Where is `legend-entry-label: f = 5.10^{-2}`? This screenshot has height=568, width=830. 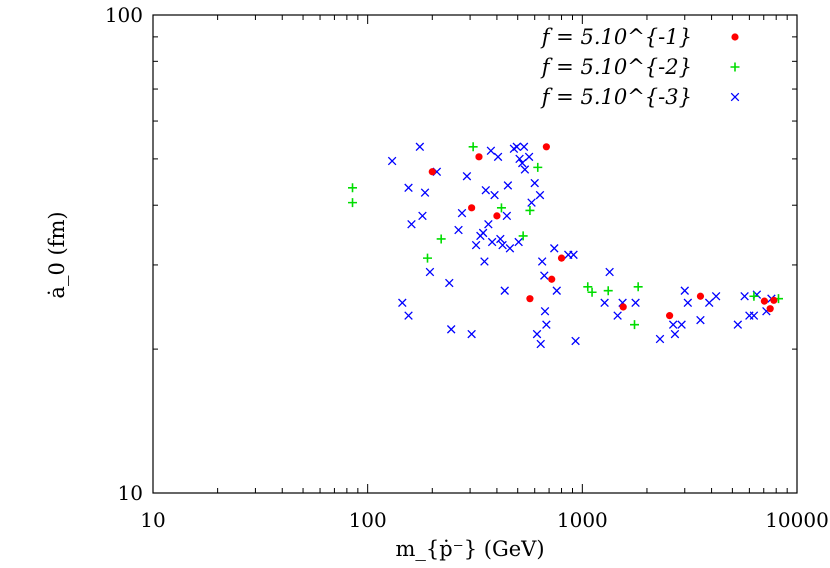 legend-entry-label: f = 5.10^{-2} is located at coordinates (616, 67).